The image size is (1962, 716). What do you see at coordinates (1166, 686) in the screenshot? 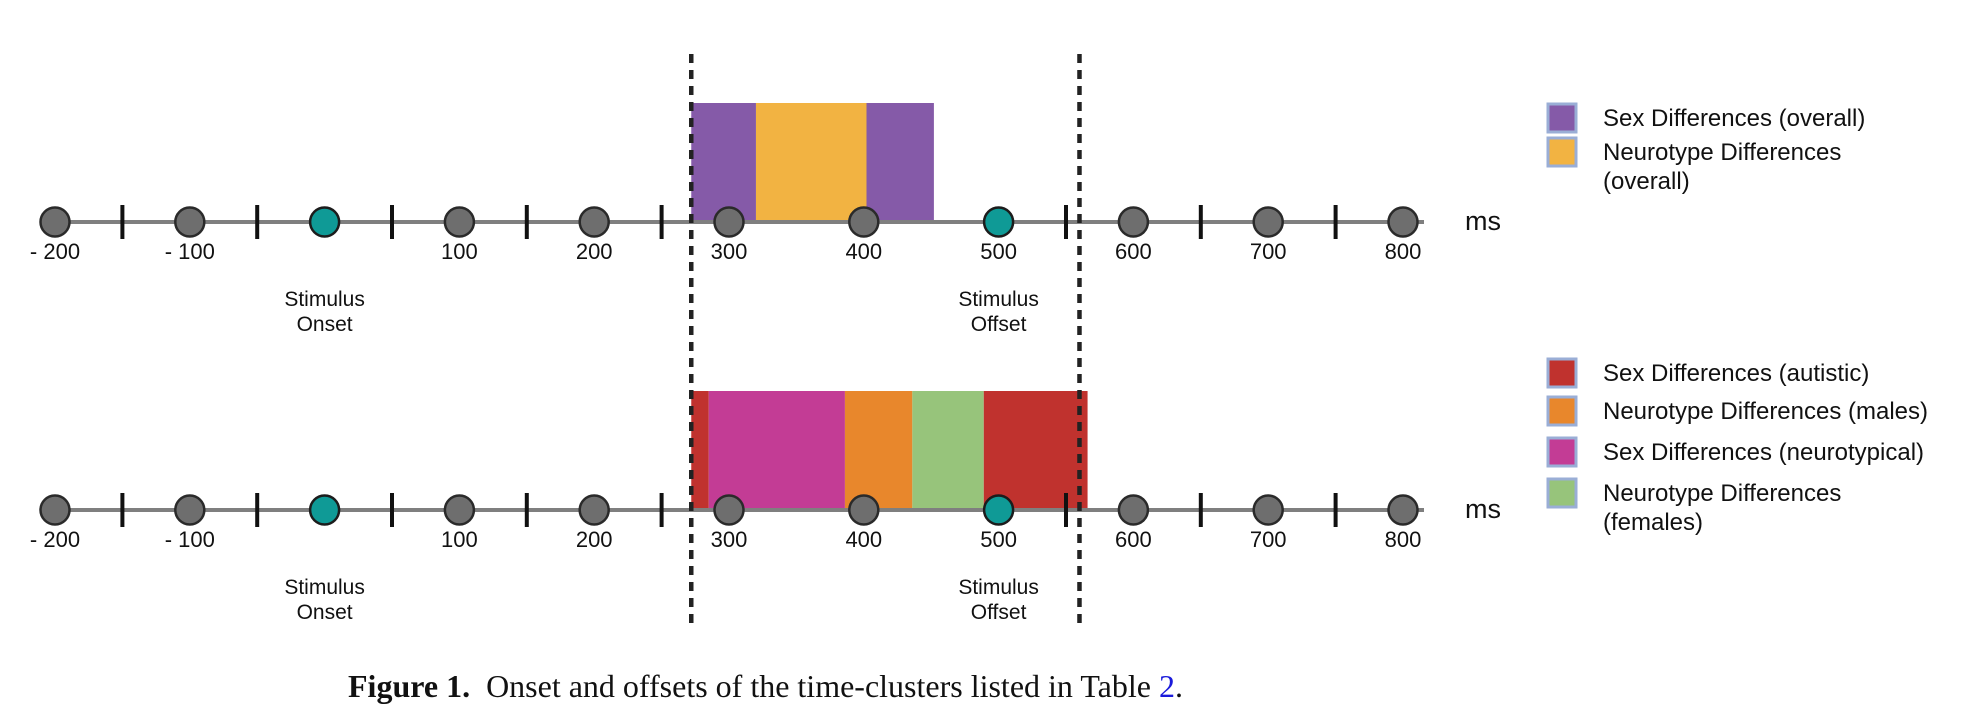
I see `table-reference-link: 2` at bounding box center [1166, 686].